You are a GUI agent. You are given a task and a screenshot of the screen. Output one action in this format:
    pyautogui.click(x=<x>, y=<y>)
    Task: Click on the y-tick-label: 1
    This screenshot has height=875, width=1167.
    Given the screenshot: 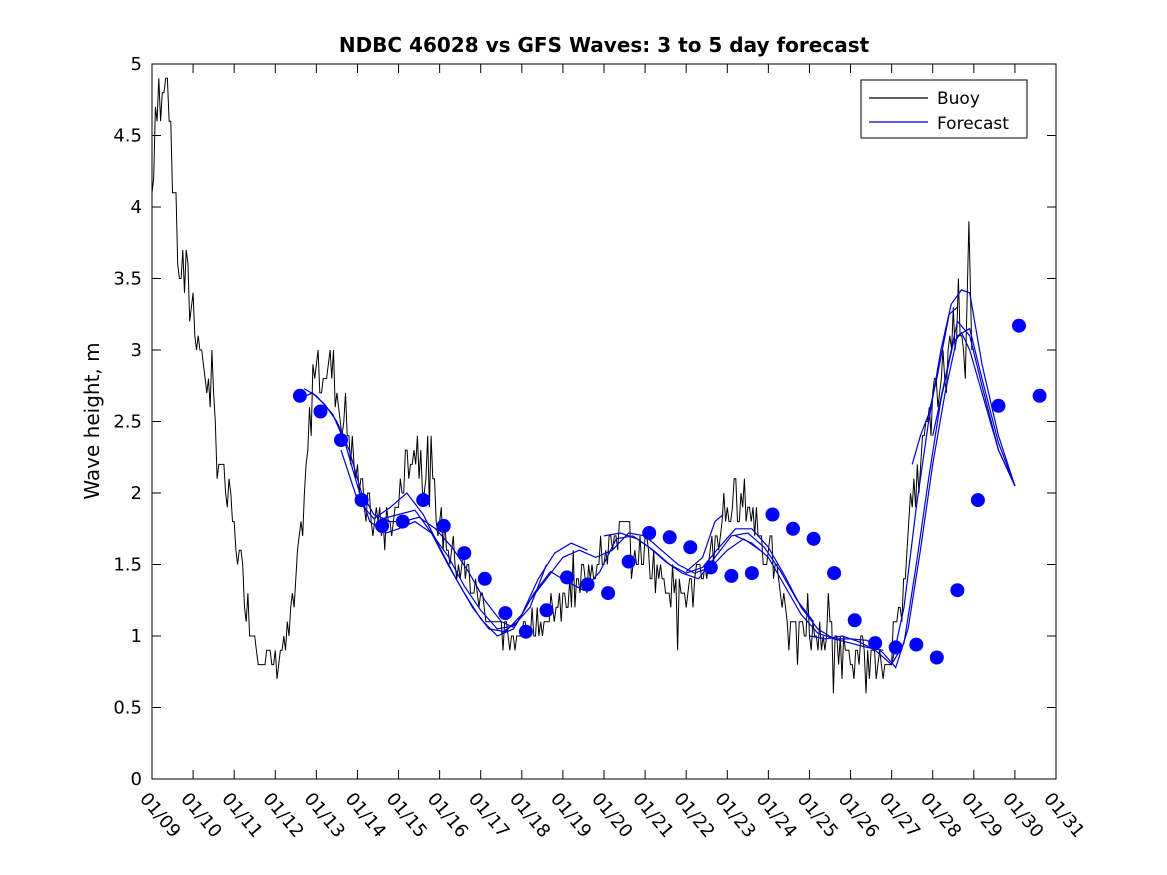 What is the action you would take?
    pyautogui.click(x=136, y=636)
    